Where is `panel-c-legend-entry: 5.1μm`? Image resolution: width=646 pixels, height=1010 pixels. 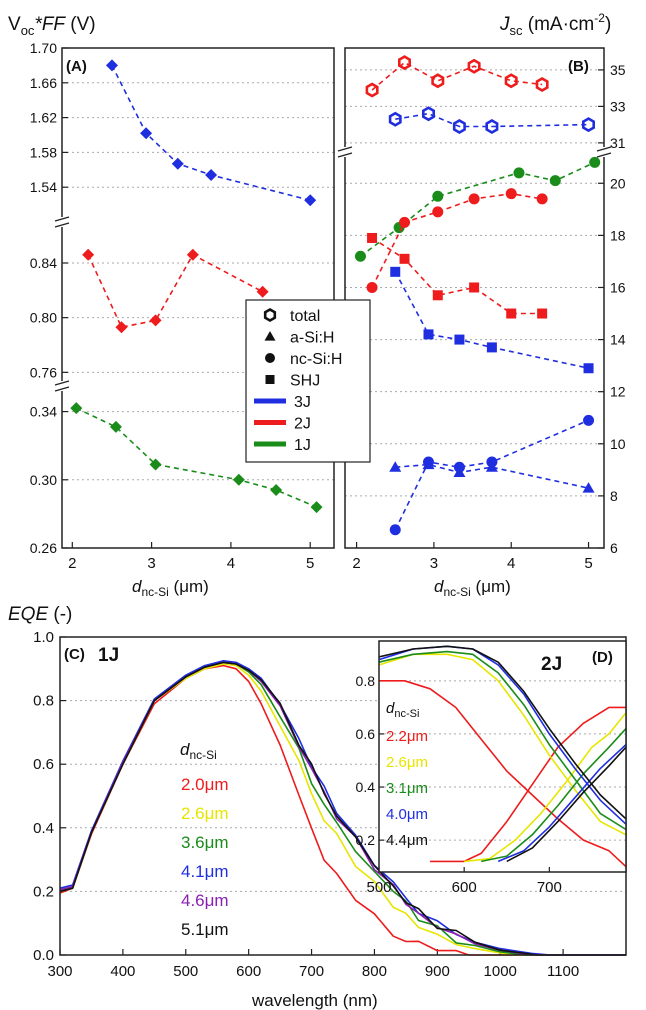
panel-c-legend-entry: 5.1μm is located at coordinates (205, 929).